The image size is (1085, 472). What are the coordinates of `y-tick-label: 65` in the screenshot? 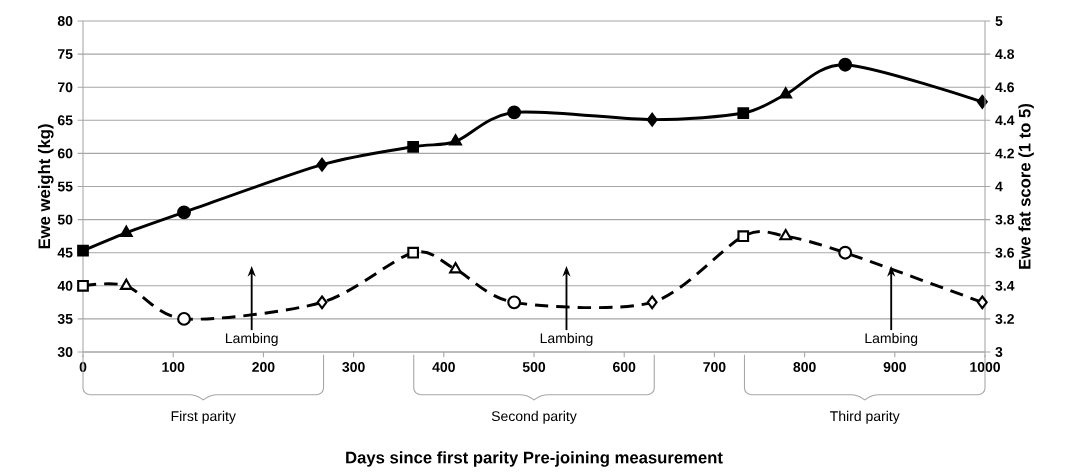 It's located at (65, 120).